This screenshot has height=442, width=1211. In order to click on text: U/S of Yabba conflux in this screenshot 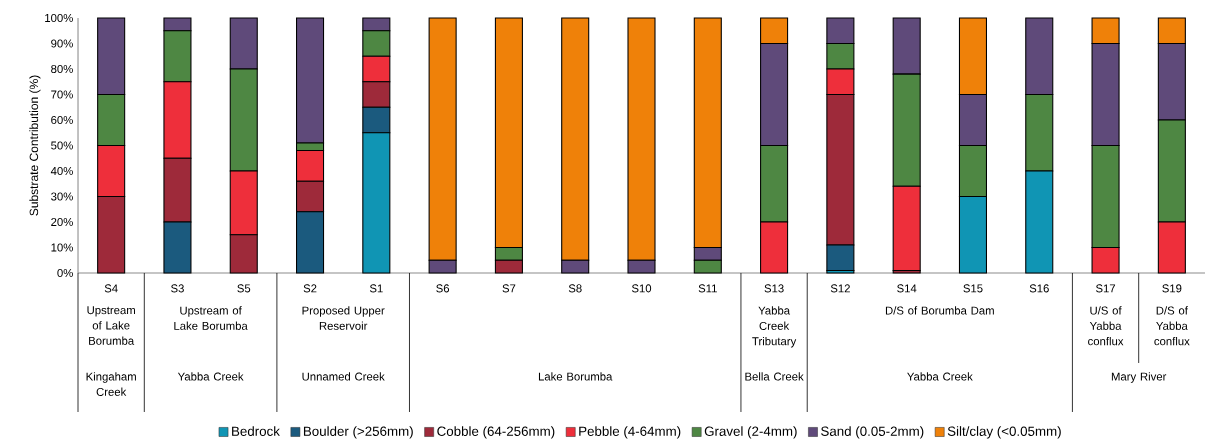, I will do `click(1106, 326)`.